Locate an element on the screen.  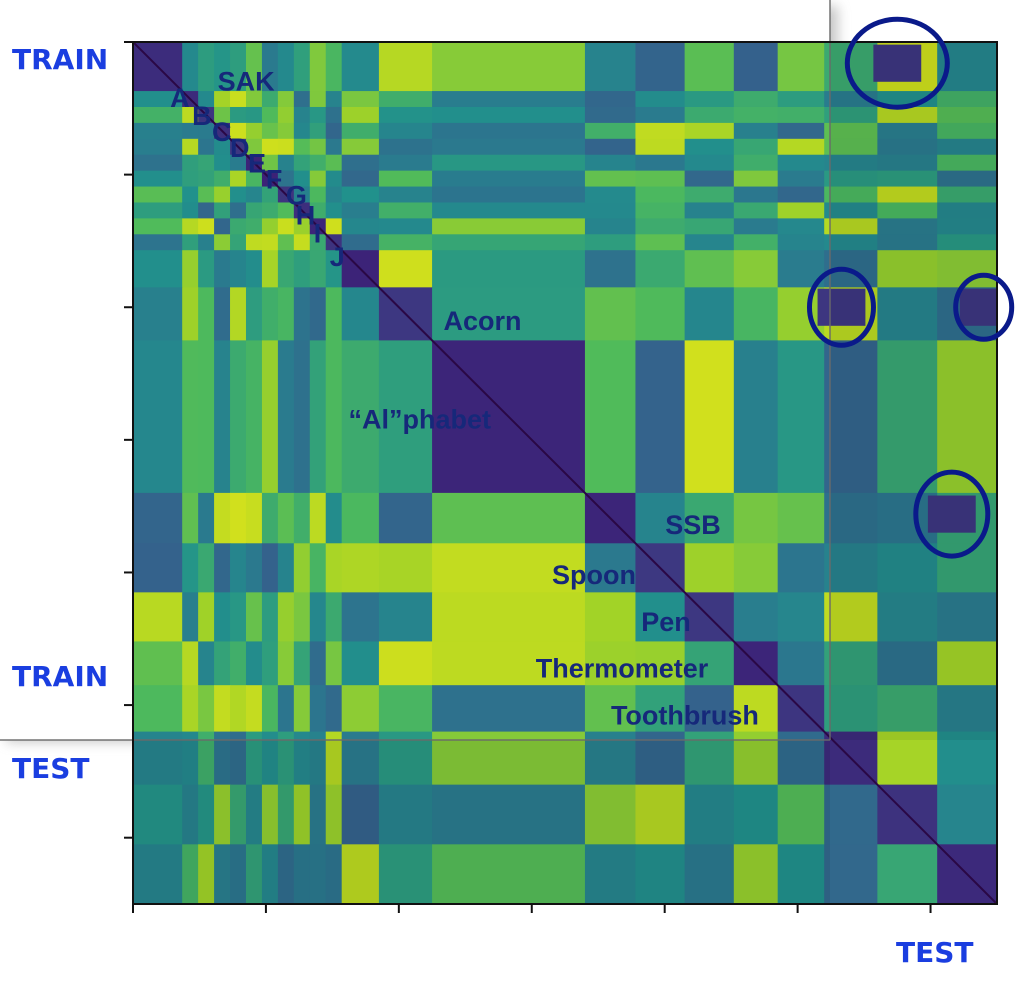
test-label-left: TEST is located at coordinates (51, 768).